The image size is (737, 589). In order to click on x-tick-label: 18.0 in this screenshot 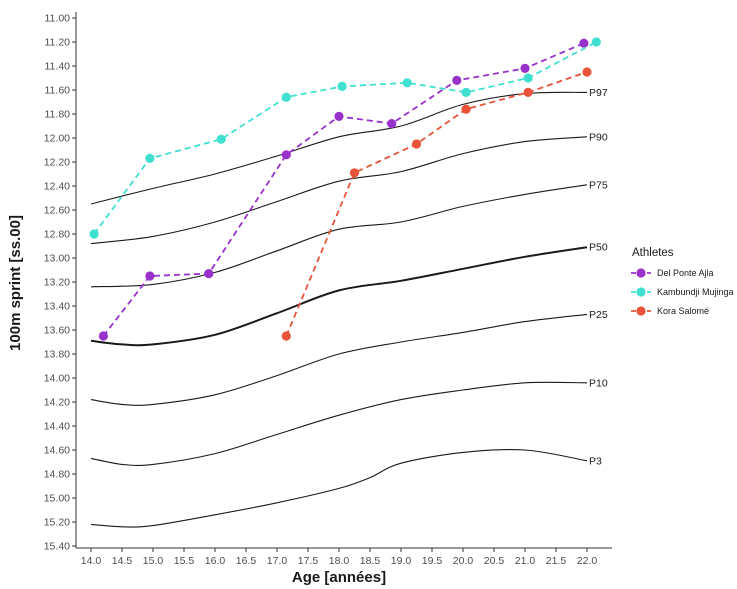, I will do `click(339, 561)`.